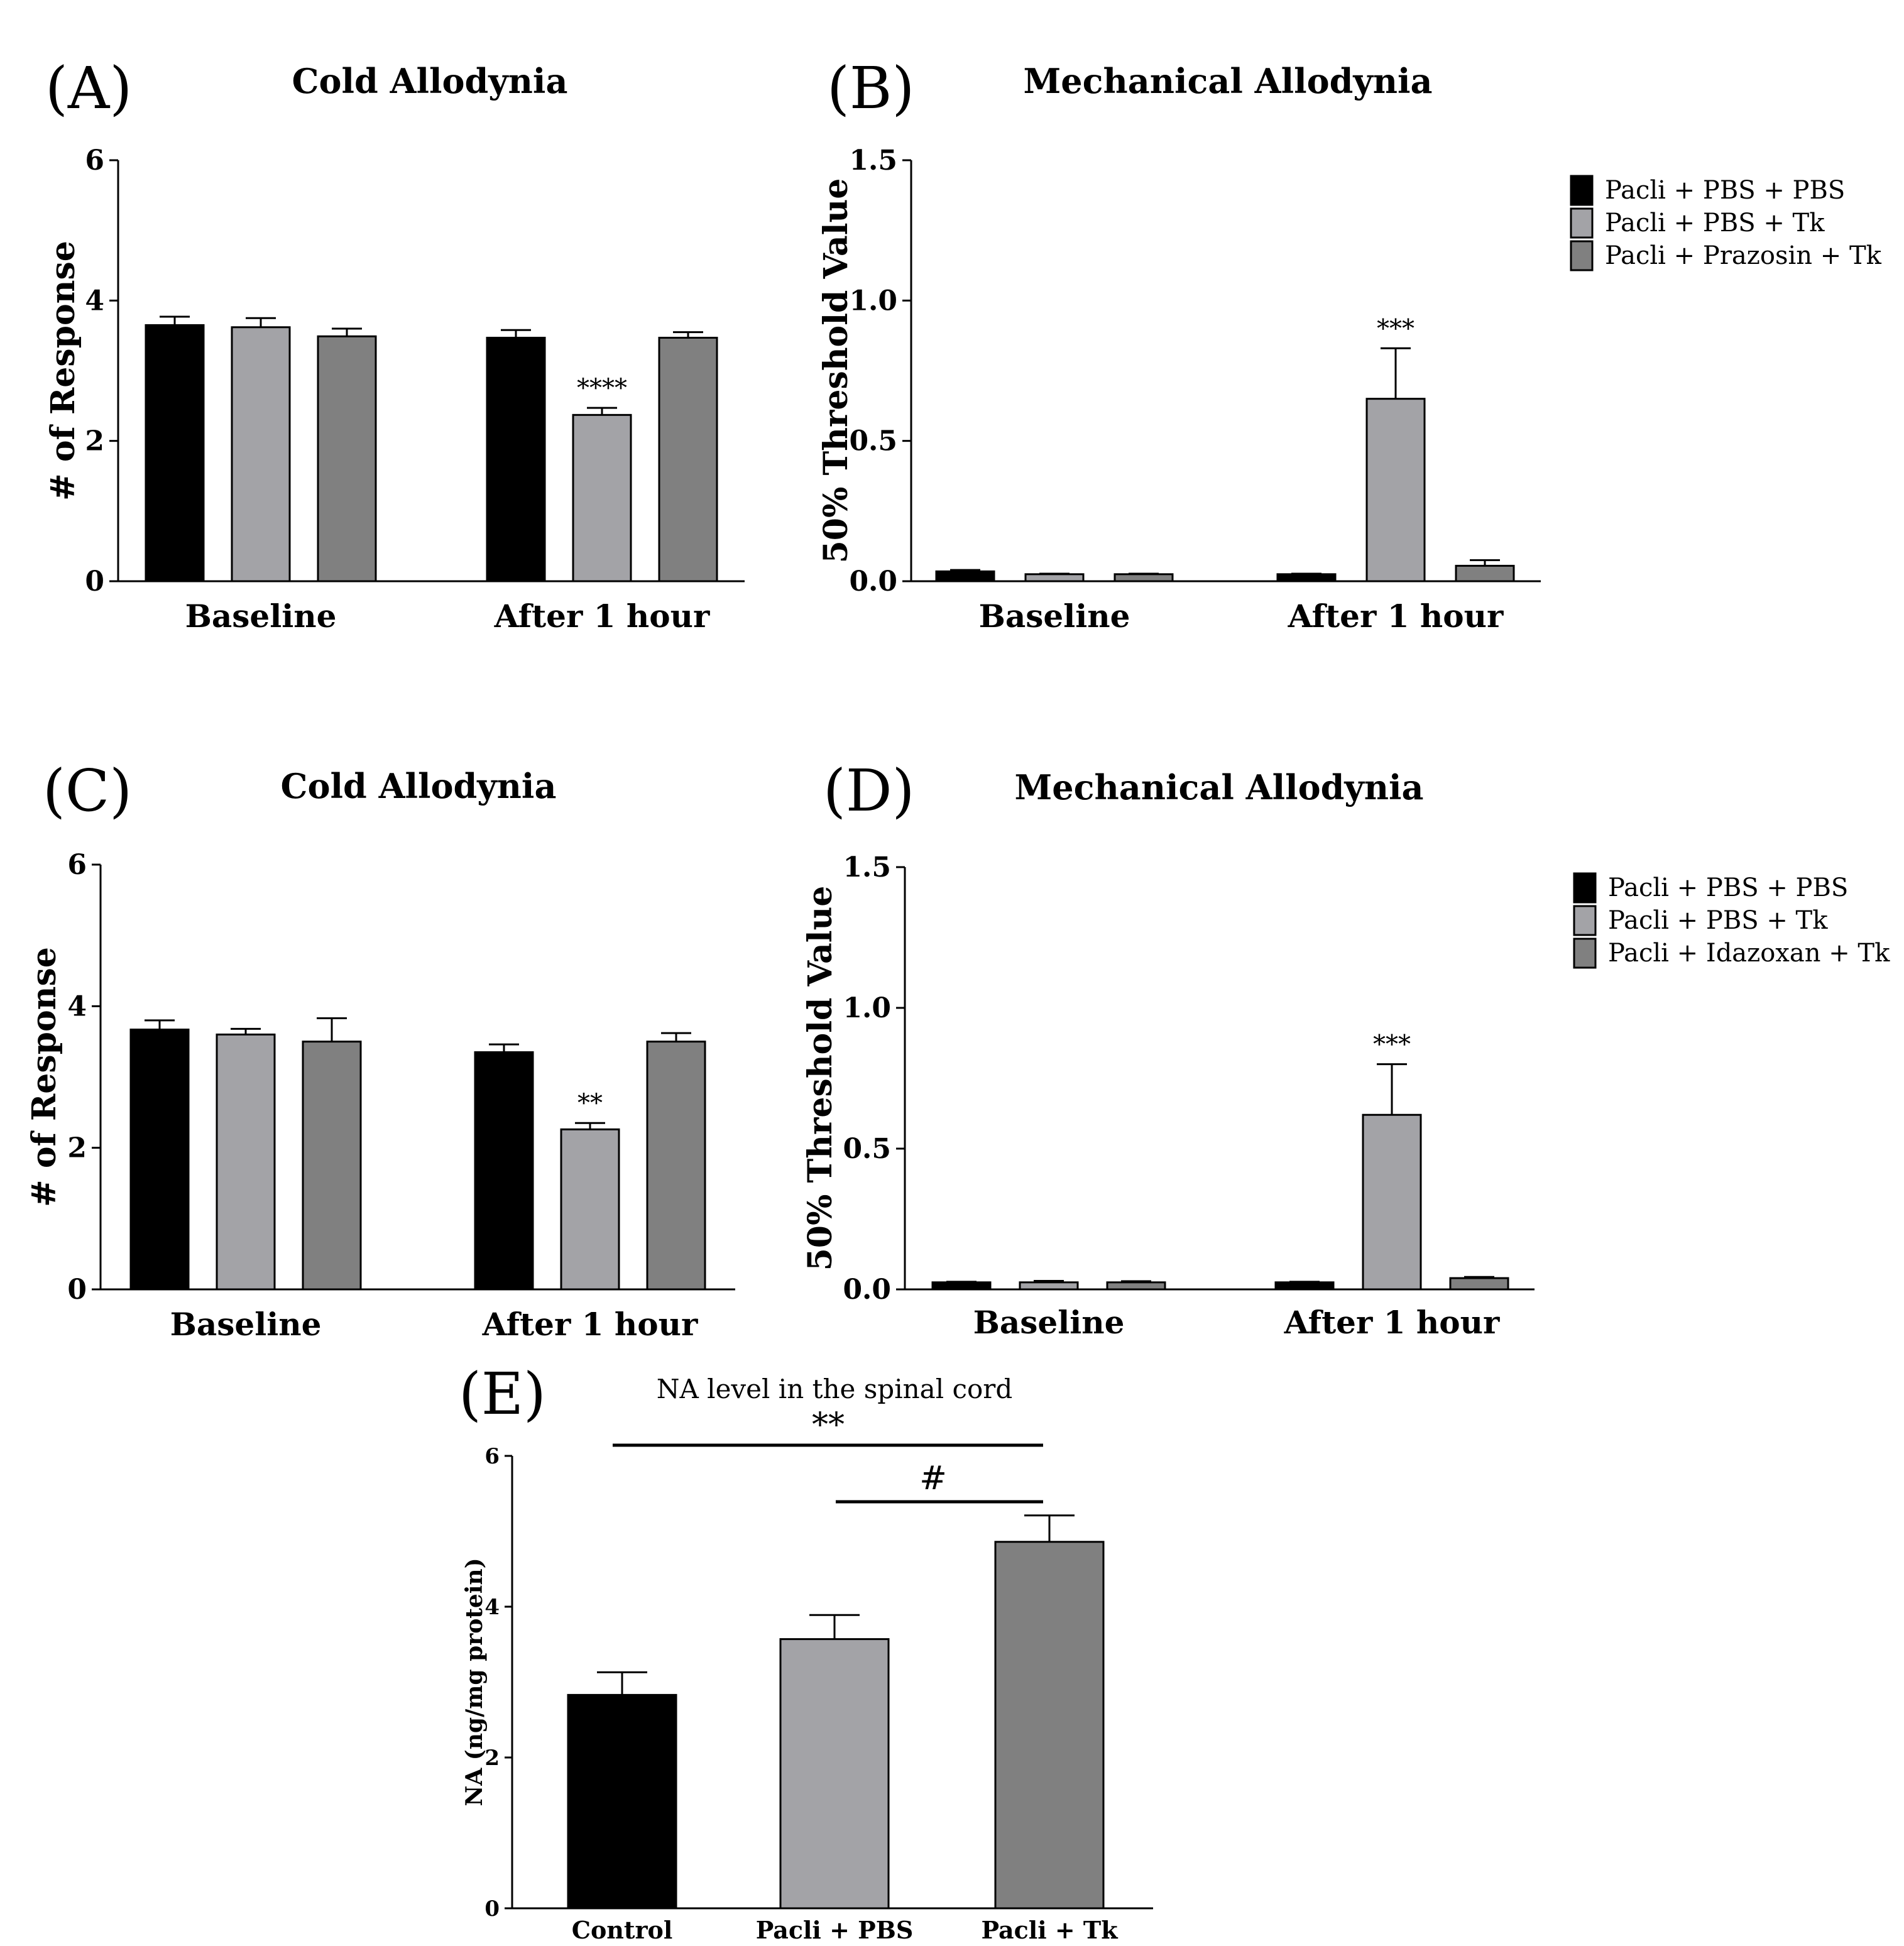 This screenshot has height=1946, width=1904. Describe the element at coordinates (502, 1394) in the screenshot. I see `panel-letter: (E)` at that location.